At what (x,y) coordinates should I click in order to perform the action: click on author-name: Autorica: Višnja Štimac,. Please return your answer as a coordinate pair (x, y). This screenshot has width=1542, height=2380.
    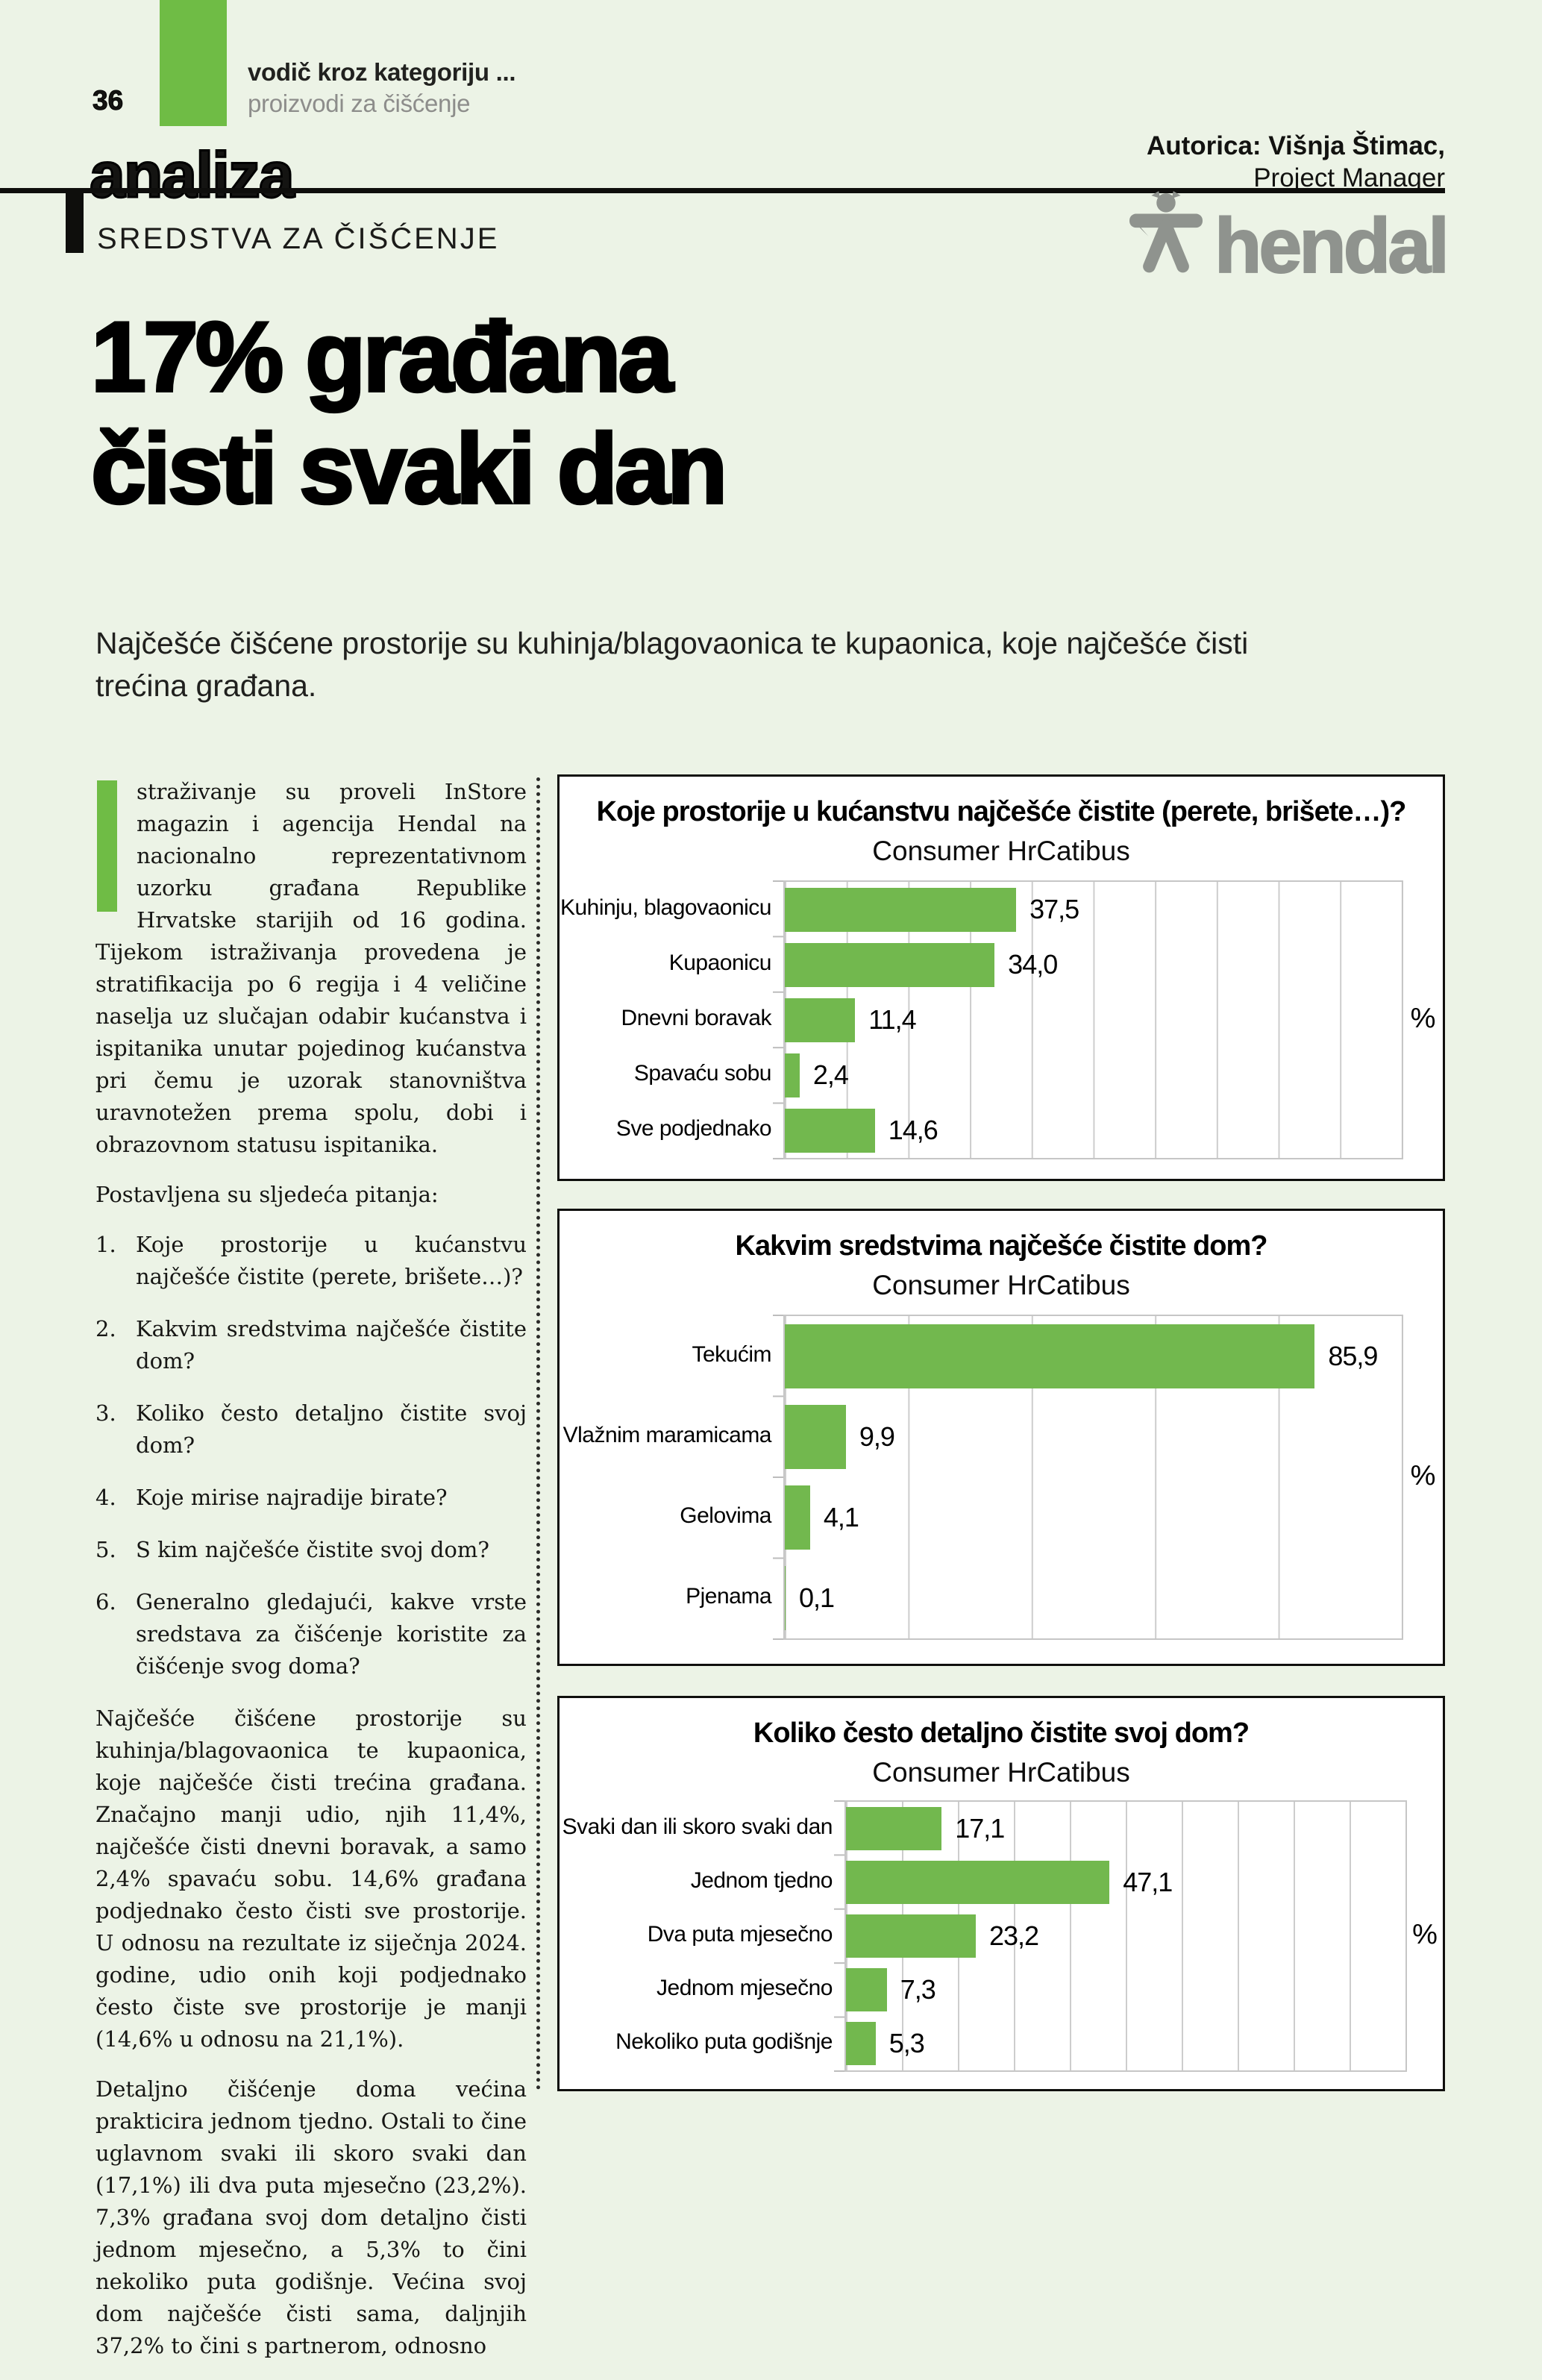
    Looking at the image, I should click on (1295, 145).